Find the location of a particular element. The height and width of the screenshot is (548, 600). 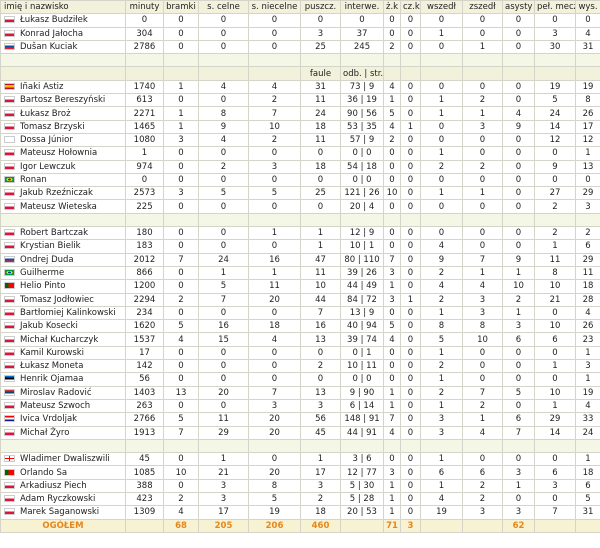

stat-cell: 31 is located at coordinates (587, 47).